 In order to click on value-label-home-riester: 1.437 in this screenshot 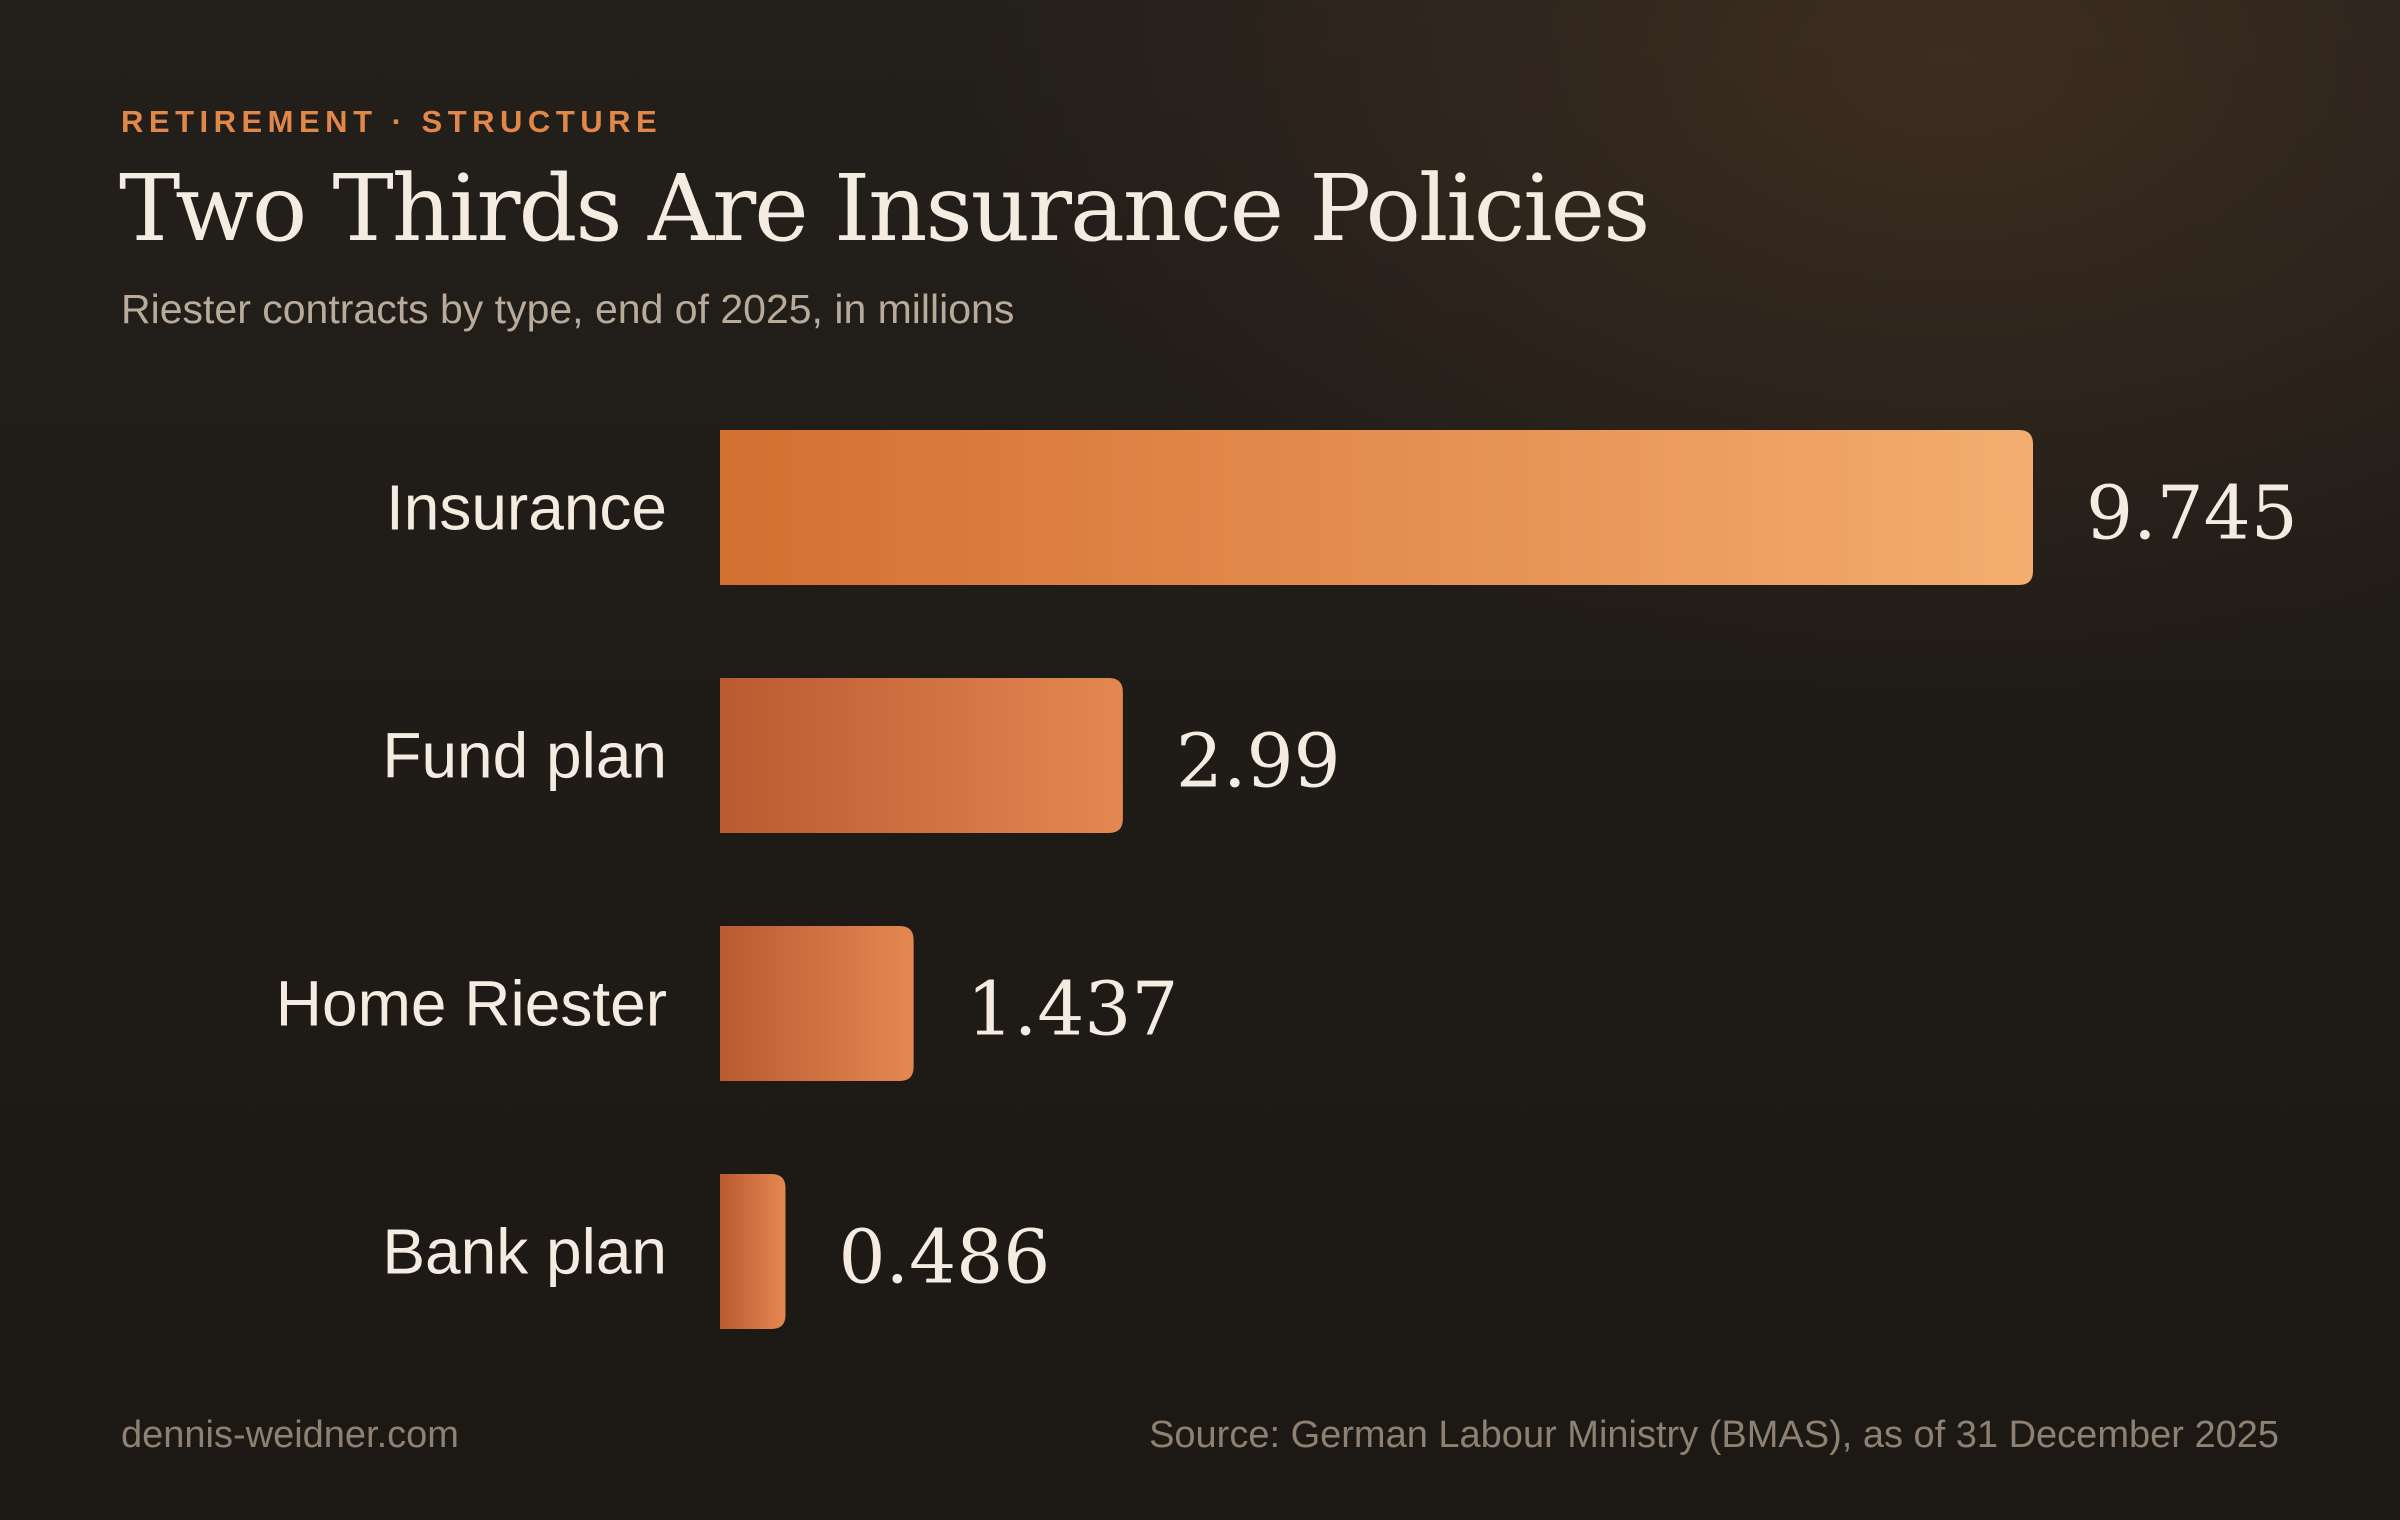, I will do `click(1073, 1010)`.